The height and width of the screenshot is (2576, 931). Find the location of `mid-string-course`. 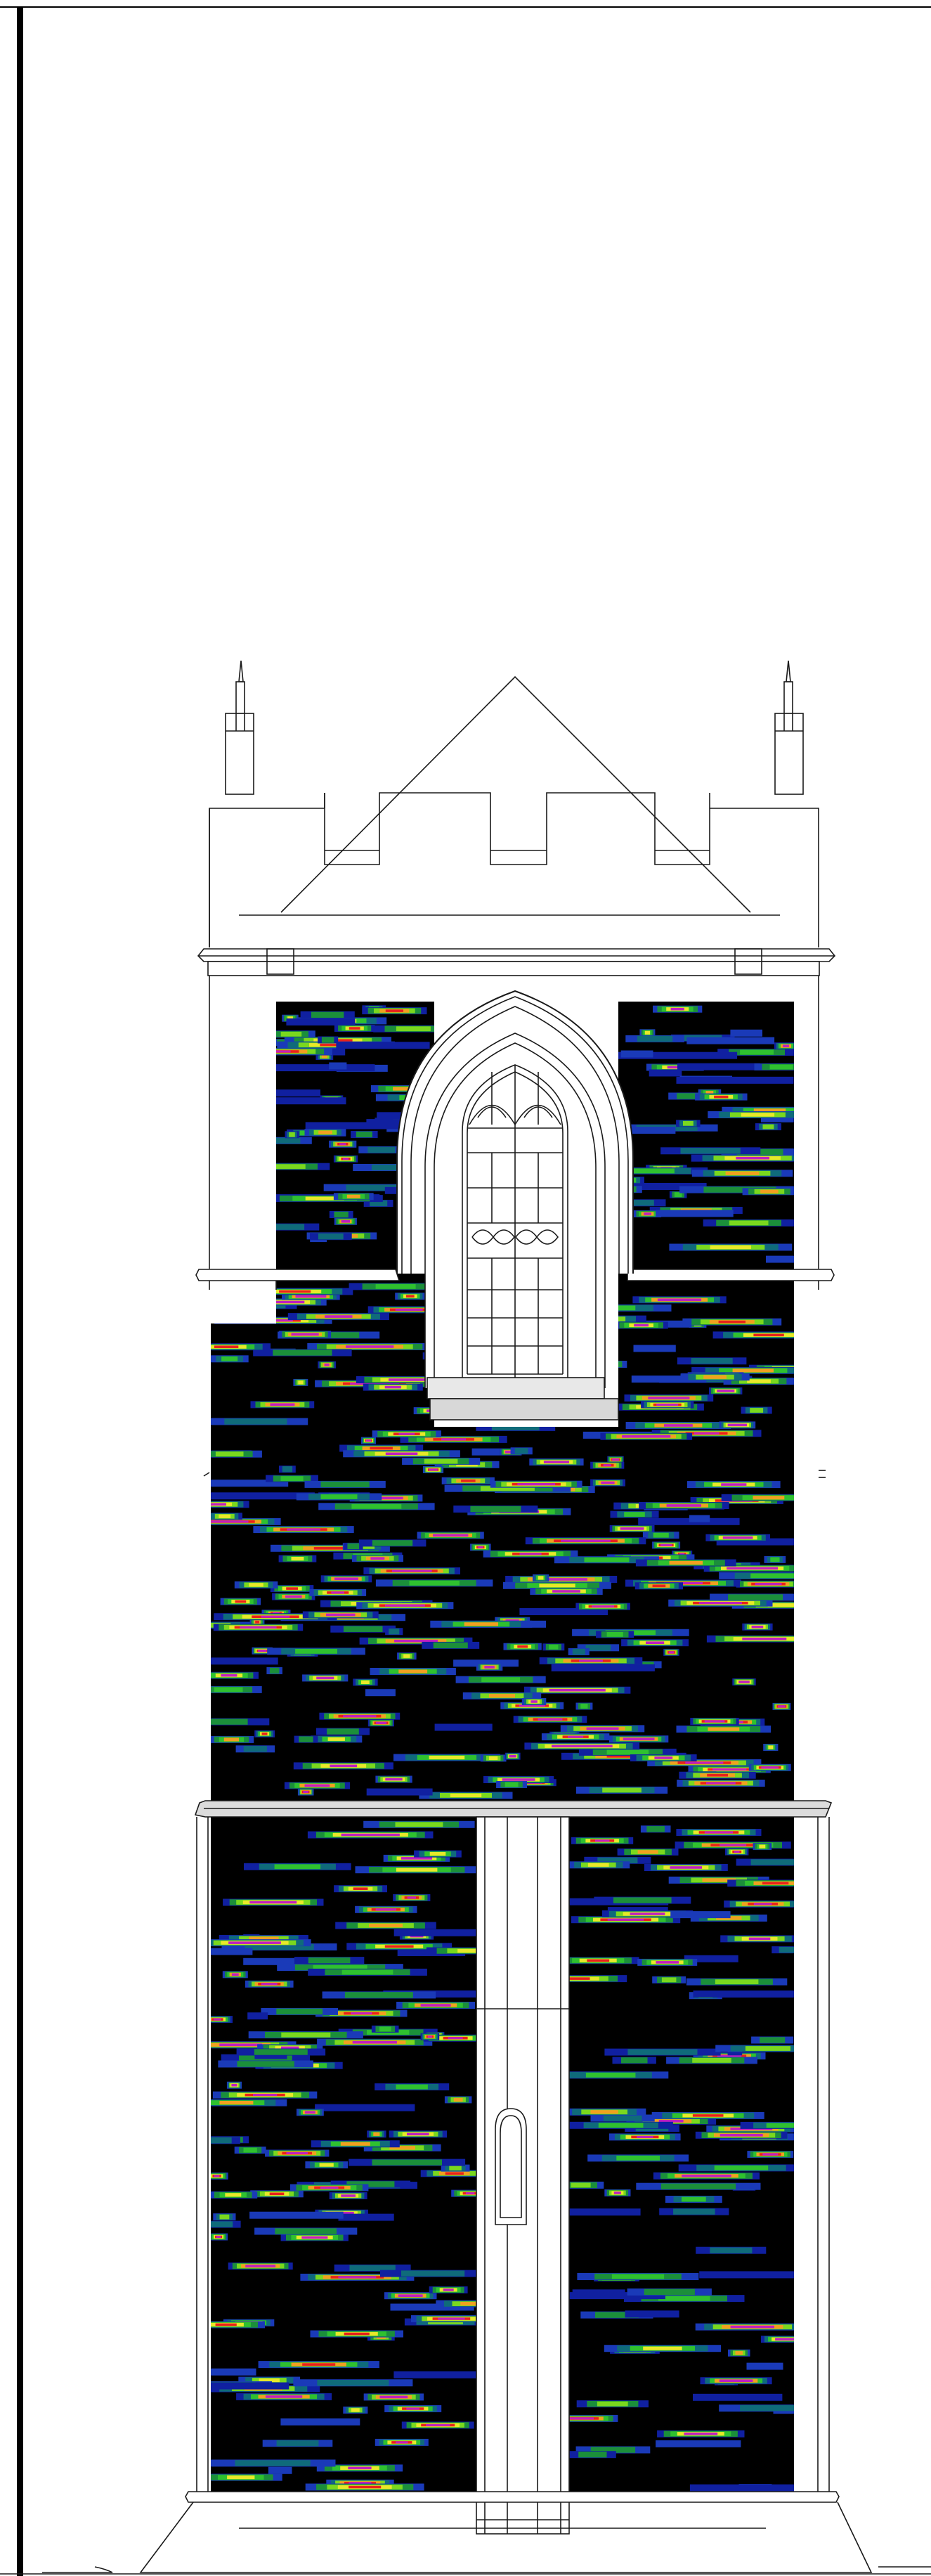

mid-string-course is located at coordinates (515, 1279).